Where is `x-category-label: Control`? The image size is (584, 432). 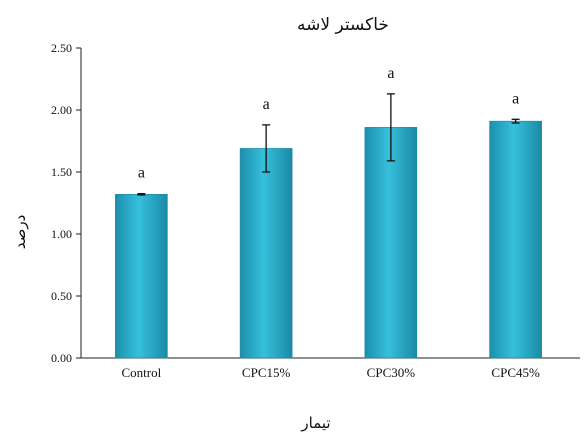 x-category-label: Control is located at coordinates (142, 372).